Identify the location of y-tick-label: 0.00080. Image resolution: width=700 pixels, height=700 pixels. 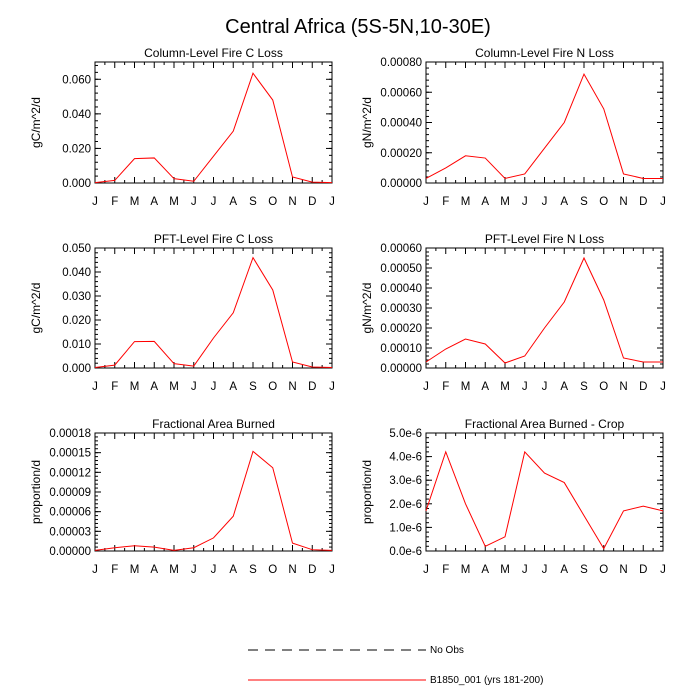
(401, 63).